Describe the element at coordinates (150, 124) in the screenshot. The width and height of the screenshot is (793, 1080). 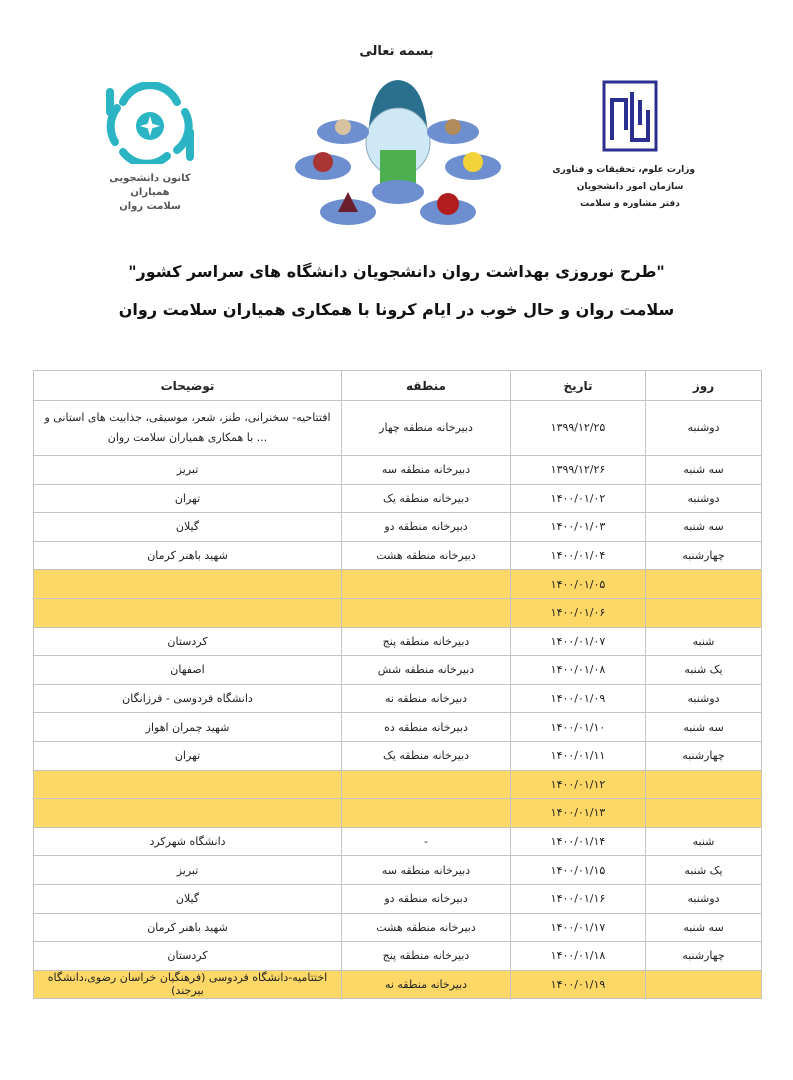
I see `hamyaran-logo-icon` at that location.